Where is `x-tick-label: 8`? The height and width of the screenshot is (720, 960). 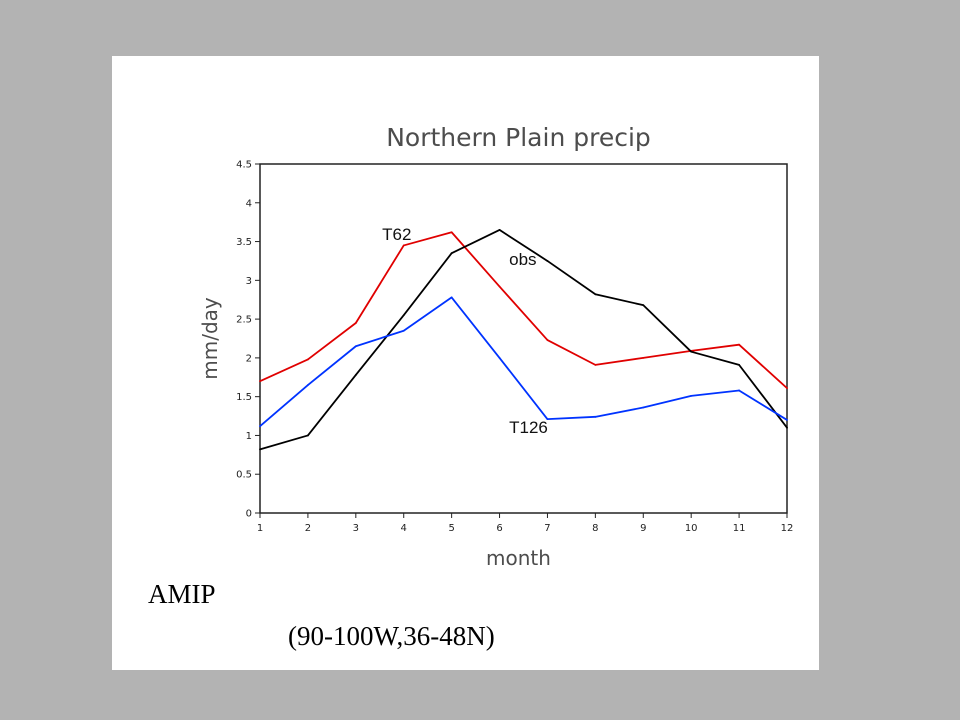 x-tick-label: 8 is located at coordinates (595, 528).